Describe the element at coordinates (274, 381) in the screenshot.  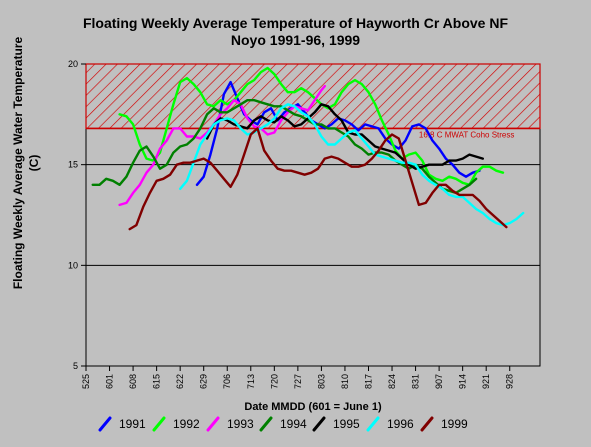
I see `x-tick-label: 720` at that location.